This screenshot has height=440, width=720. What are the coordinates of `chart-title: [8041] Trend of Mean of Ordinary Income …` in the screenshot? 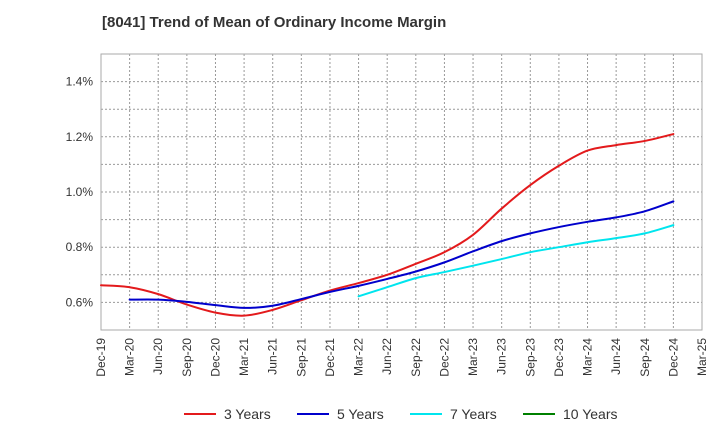 It's located at (274, 22).